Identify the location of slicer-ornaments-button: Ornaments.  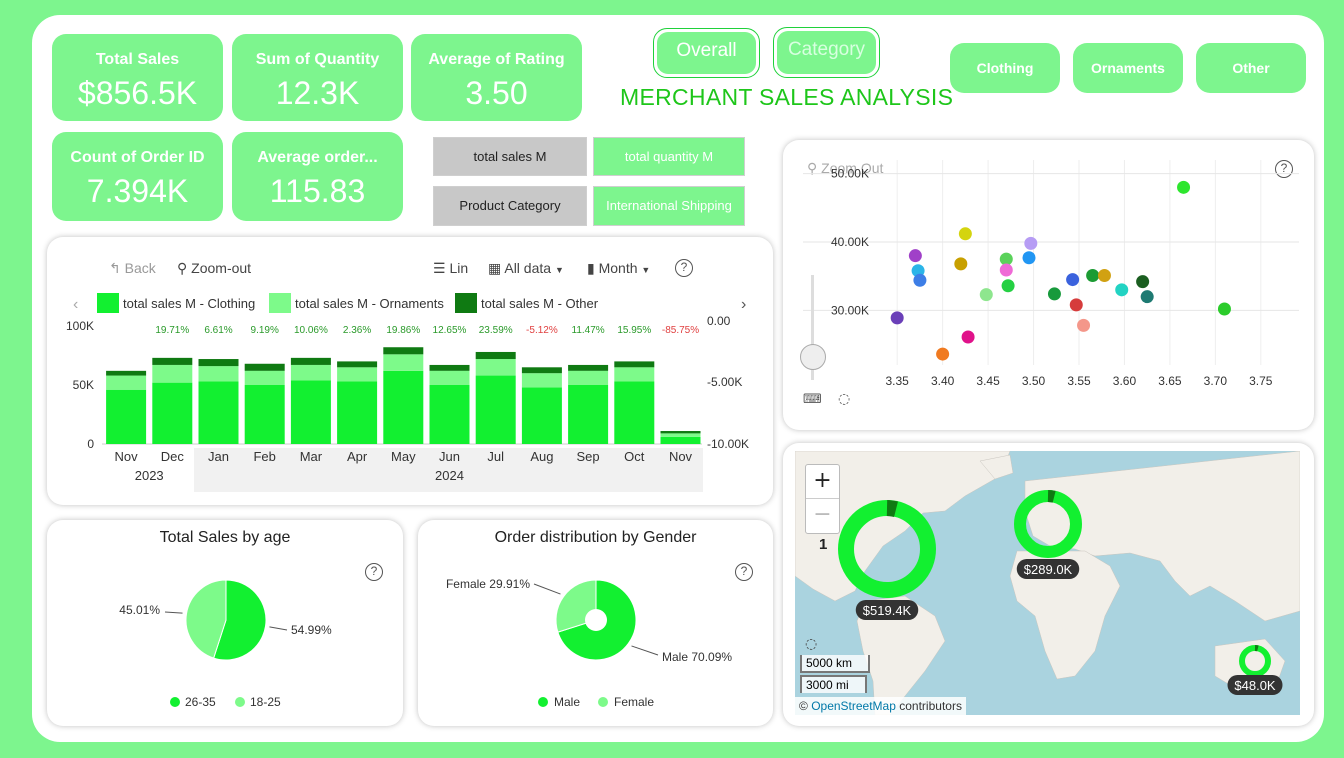
(1128, 68).